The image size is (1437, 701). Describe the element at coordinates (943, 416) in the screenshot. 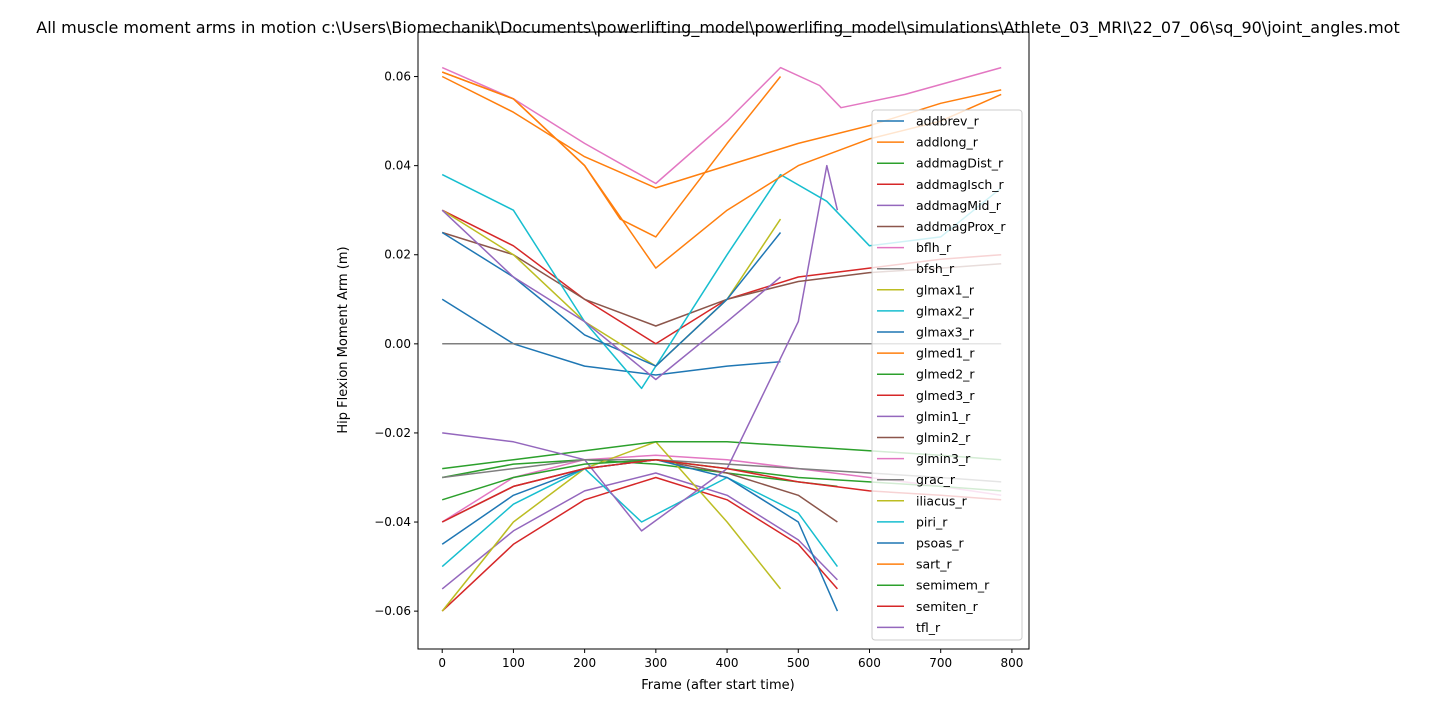

I see `legend-label-glmin1_r: glmin1_r` at that location.